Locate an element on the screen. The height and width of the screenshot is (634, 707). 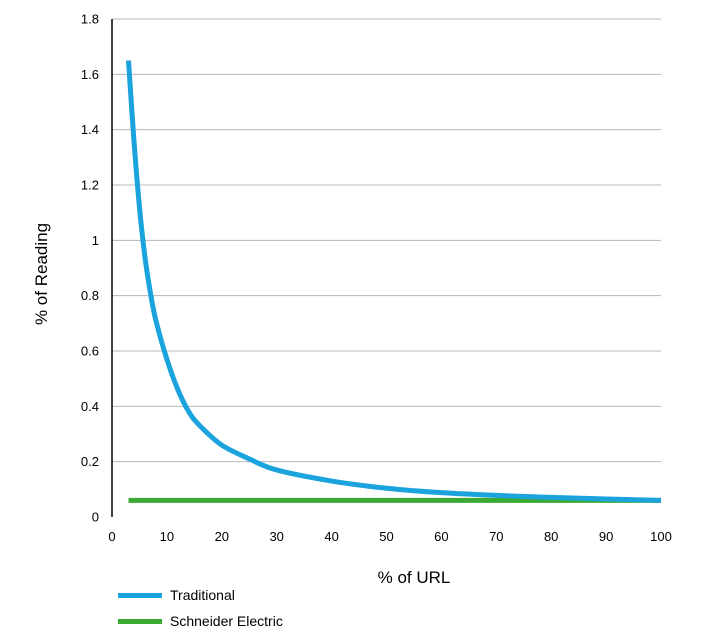
x-tick-label: 0 is located at coordinates (111, 536).